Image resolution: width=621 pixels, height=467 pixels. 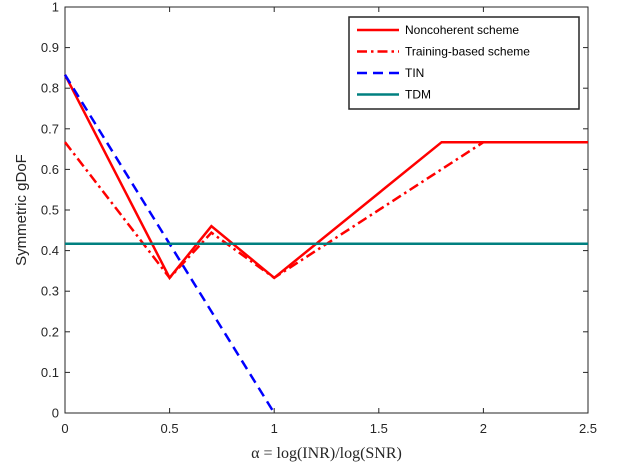 What do you see at coordinates (326, 453) in the screenshot?
I see `x-axis-label: α = log(INR)/log(SNR)` at bounding box center [326, 453].